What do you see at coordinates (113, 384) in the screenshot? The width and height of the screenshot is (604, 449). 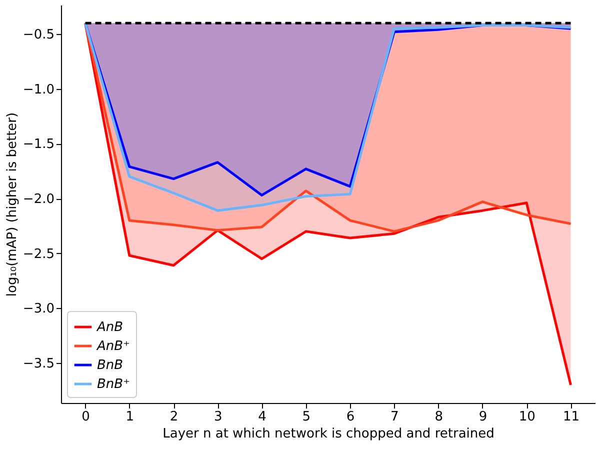 I see `legend-label: BnB⁺` at bounding box center [113, 384].